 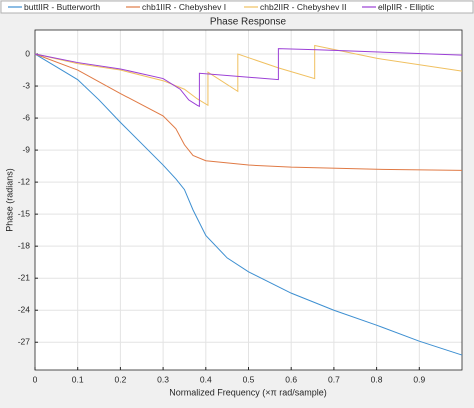 What do you see at coordinates (24, 341) in the screenshot?
I see `y-tick-label: -27` at bounding box center [24, 341].